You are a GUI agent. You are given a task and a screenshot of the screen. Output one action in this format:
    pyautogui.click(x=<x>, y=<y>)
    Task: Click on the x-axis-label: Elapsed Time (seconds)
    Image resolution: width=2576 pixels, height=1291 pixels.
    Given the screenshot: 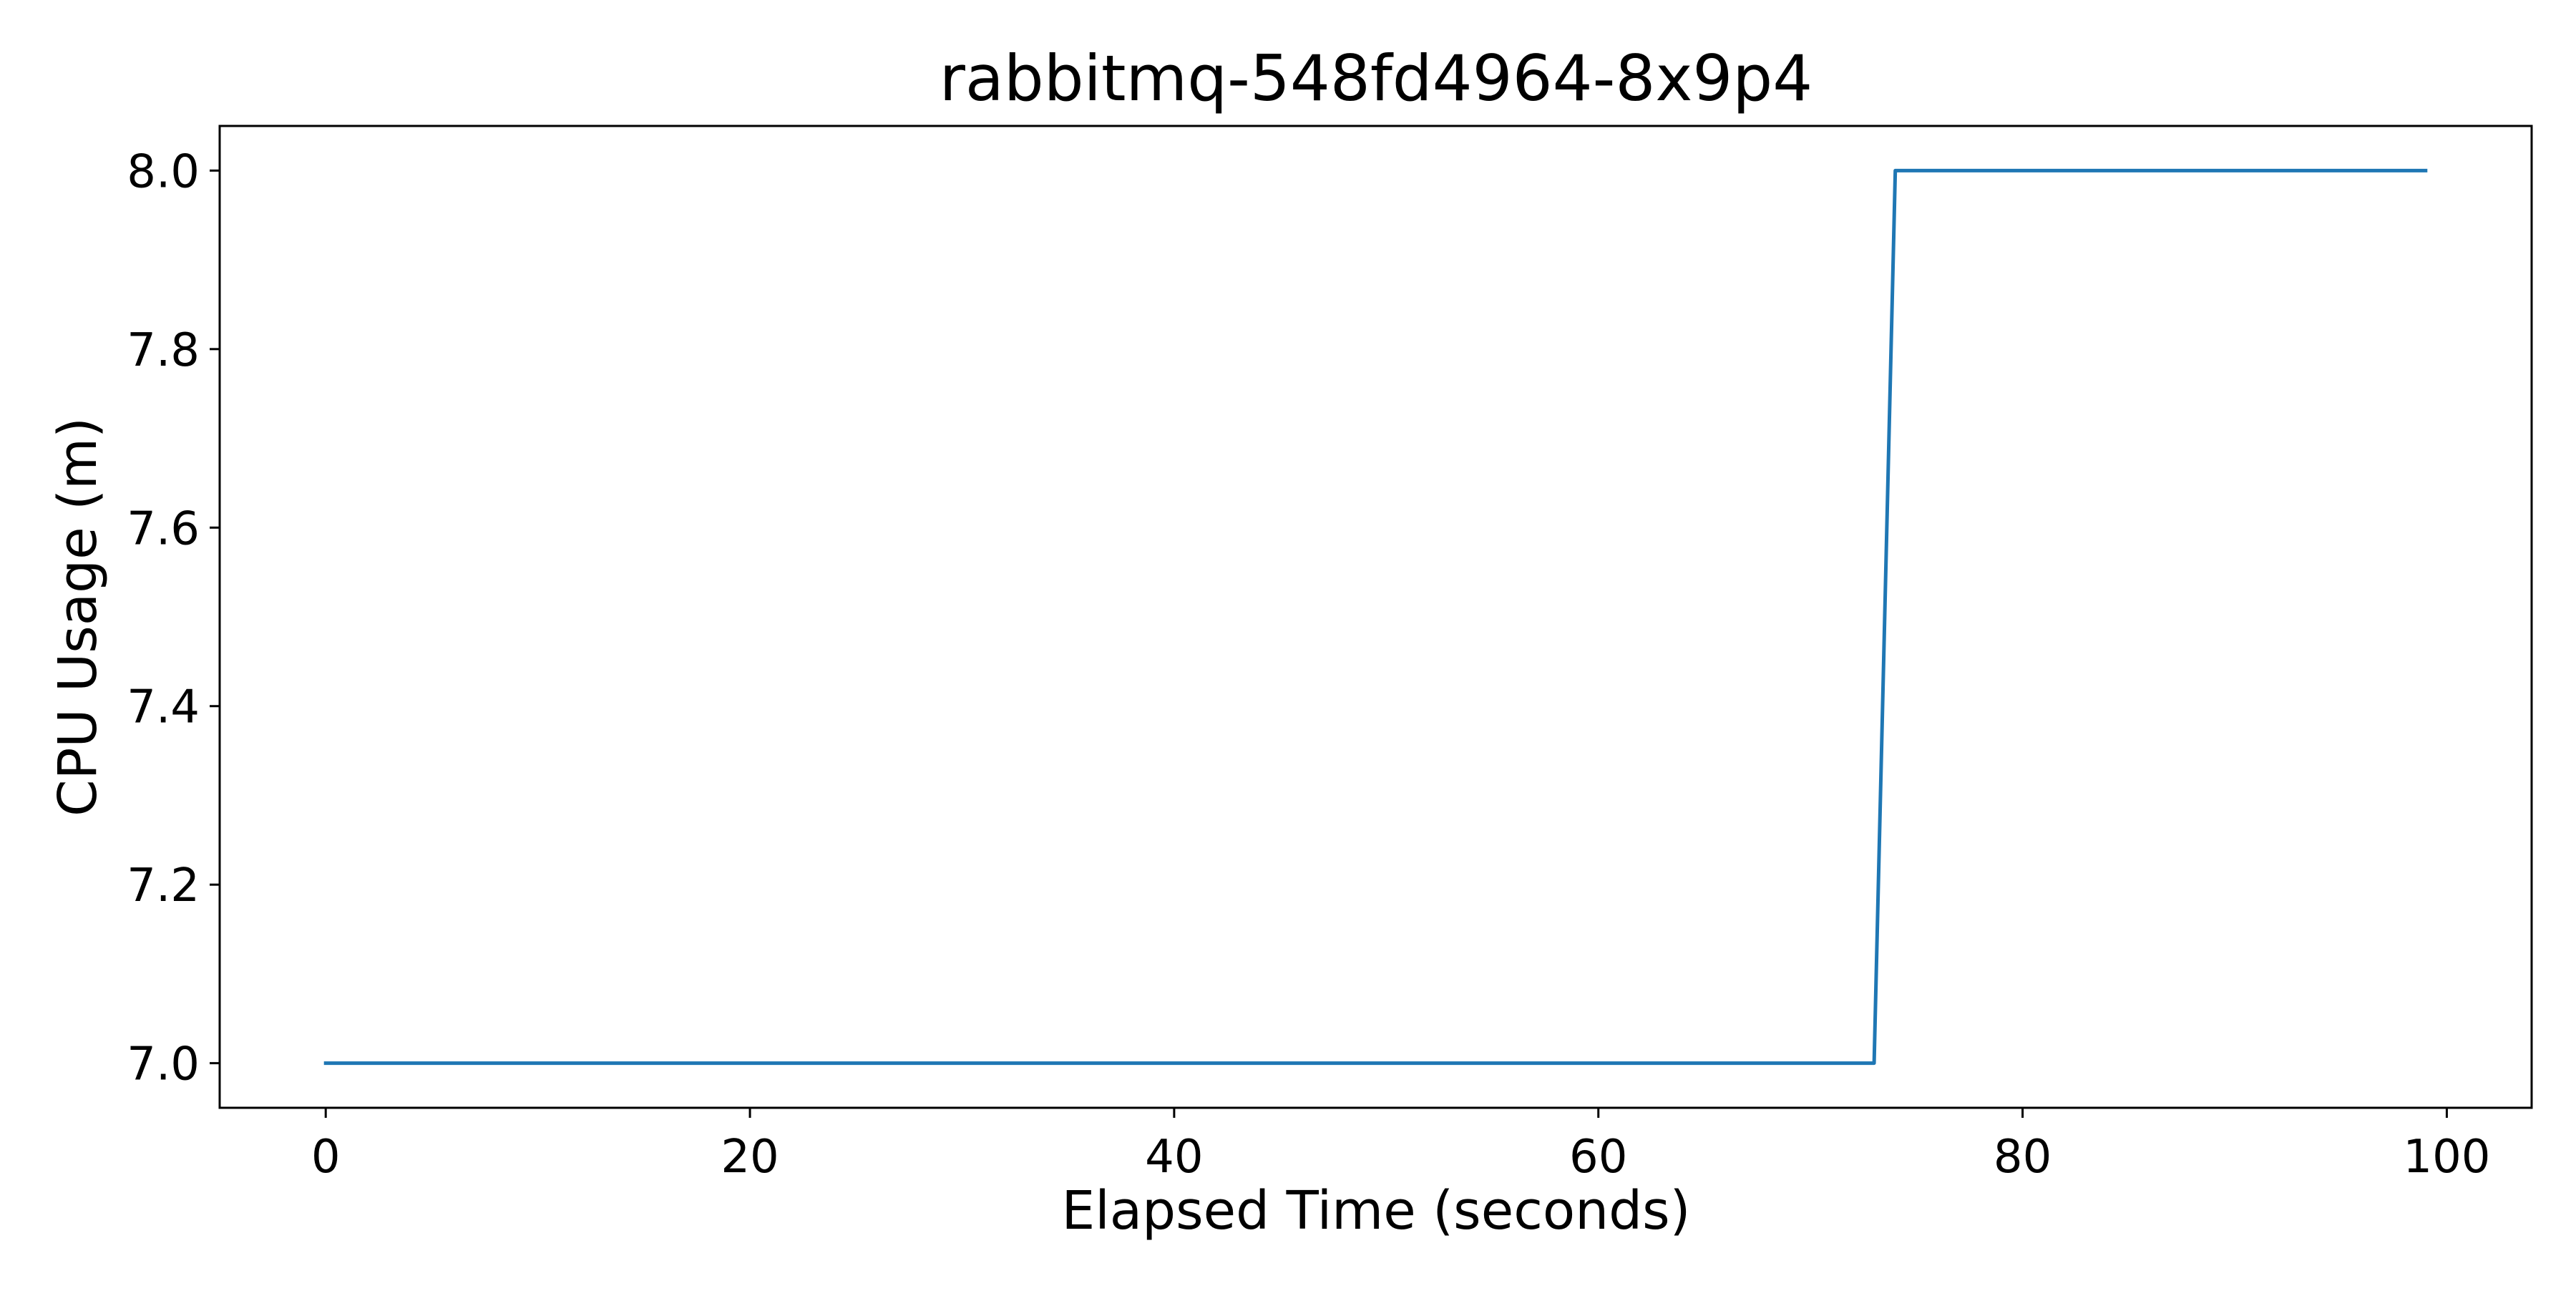 What is the action you would take?
    pyautogui.click(x=1375, y=1211)
    